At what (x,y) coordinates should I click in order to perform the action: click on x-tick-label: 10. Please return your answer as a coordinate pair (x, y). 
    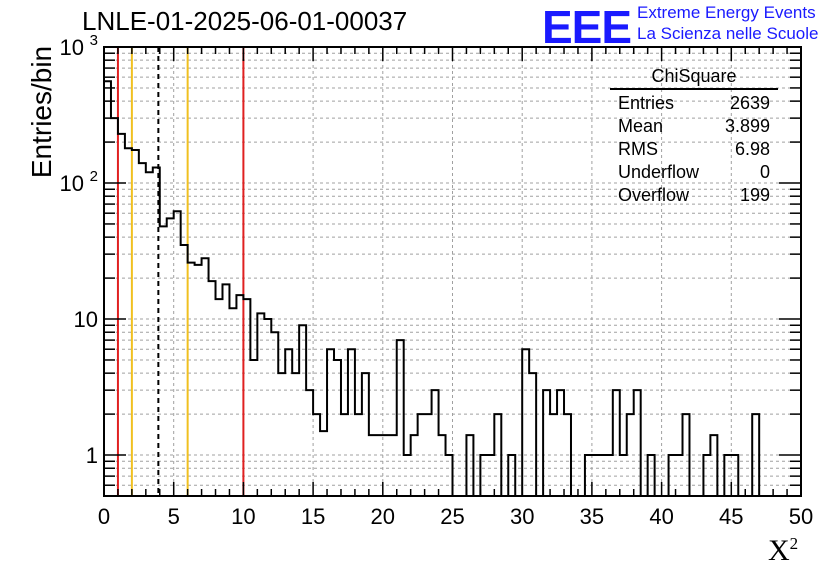
    Looking at the image, I should click on (243, 516).